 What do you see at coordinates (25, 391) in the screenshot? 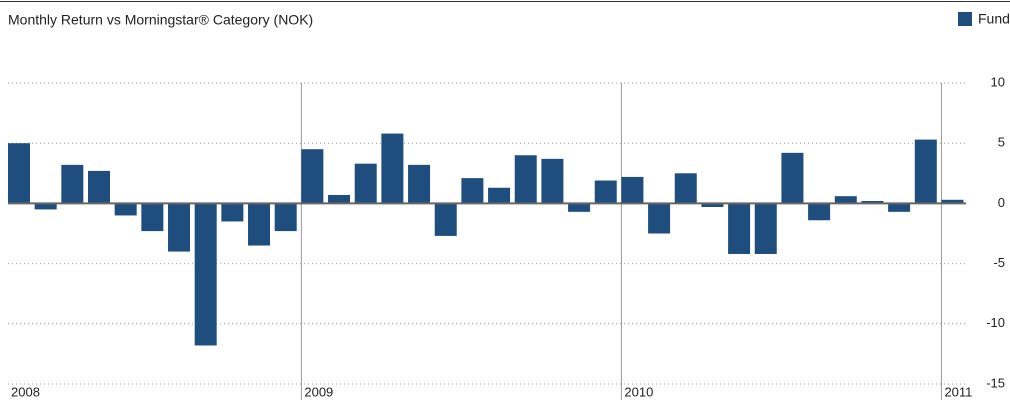
I see `x-tick-label: 2008` at bounding box center [25, 391].